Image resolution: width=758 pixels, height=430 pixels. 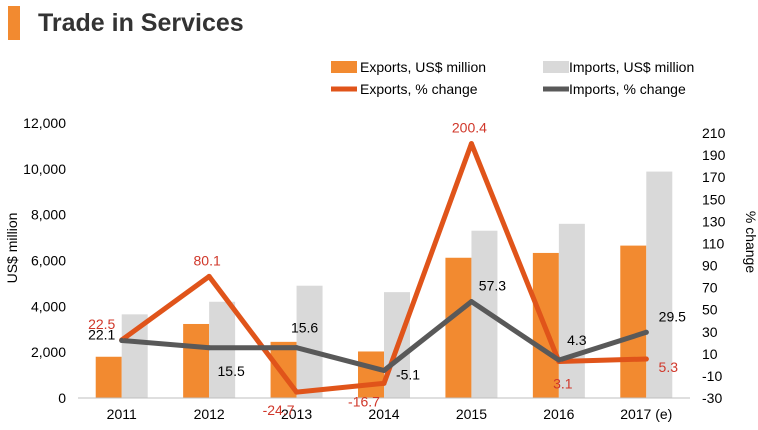 What do you see at coordinates (492, 286) in the screenshot?
I see `imports-change-label: 57.3` at bounding box center [492, 286].